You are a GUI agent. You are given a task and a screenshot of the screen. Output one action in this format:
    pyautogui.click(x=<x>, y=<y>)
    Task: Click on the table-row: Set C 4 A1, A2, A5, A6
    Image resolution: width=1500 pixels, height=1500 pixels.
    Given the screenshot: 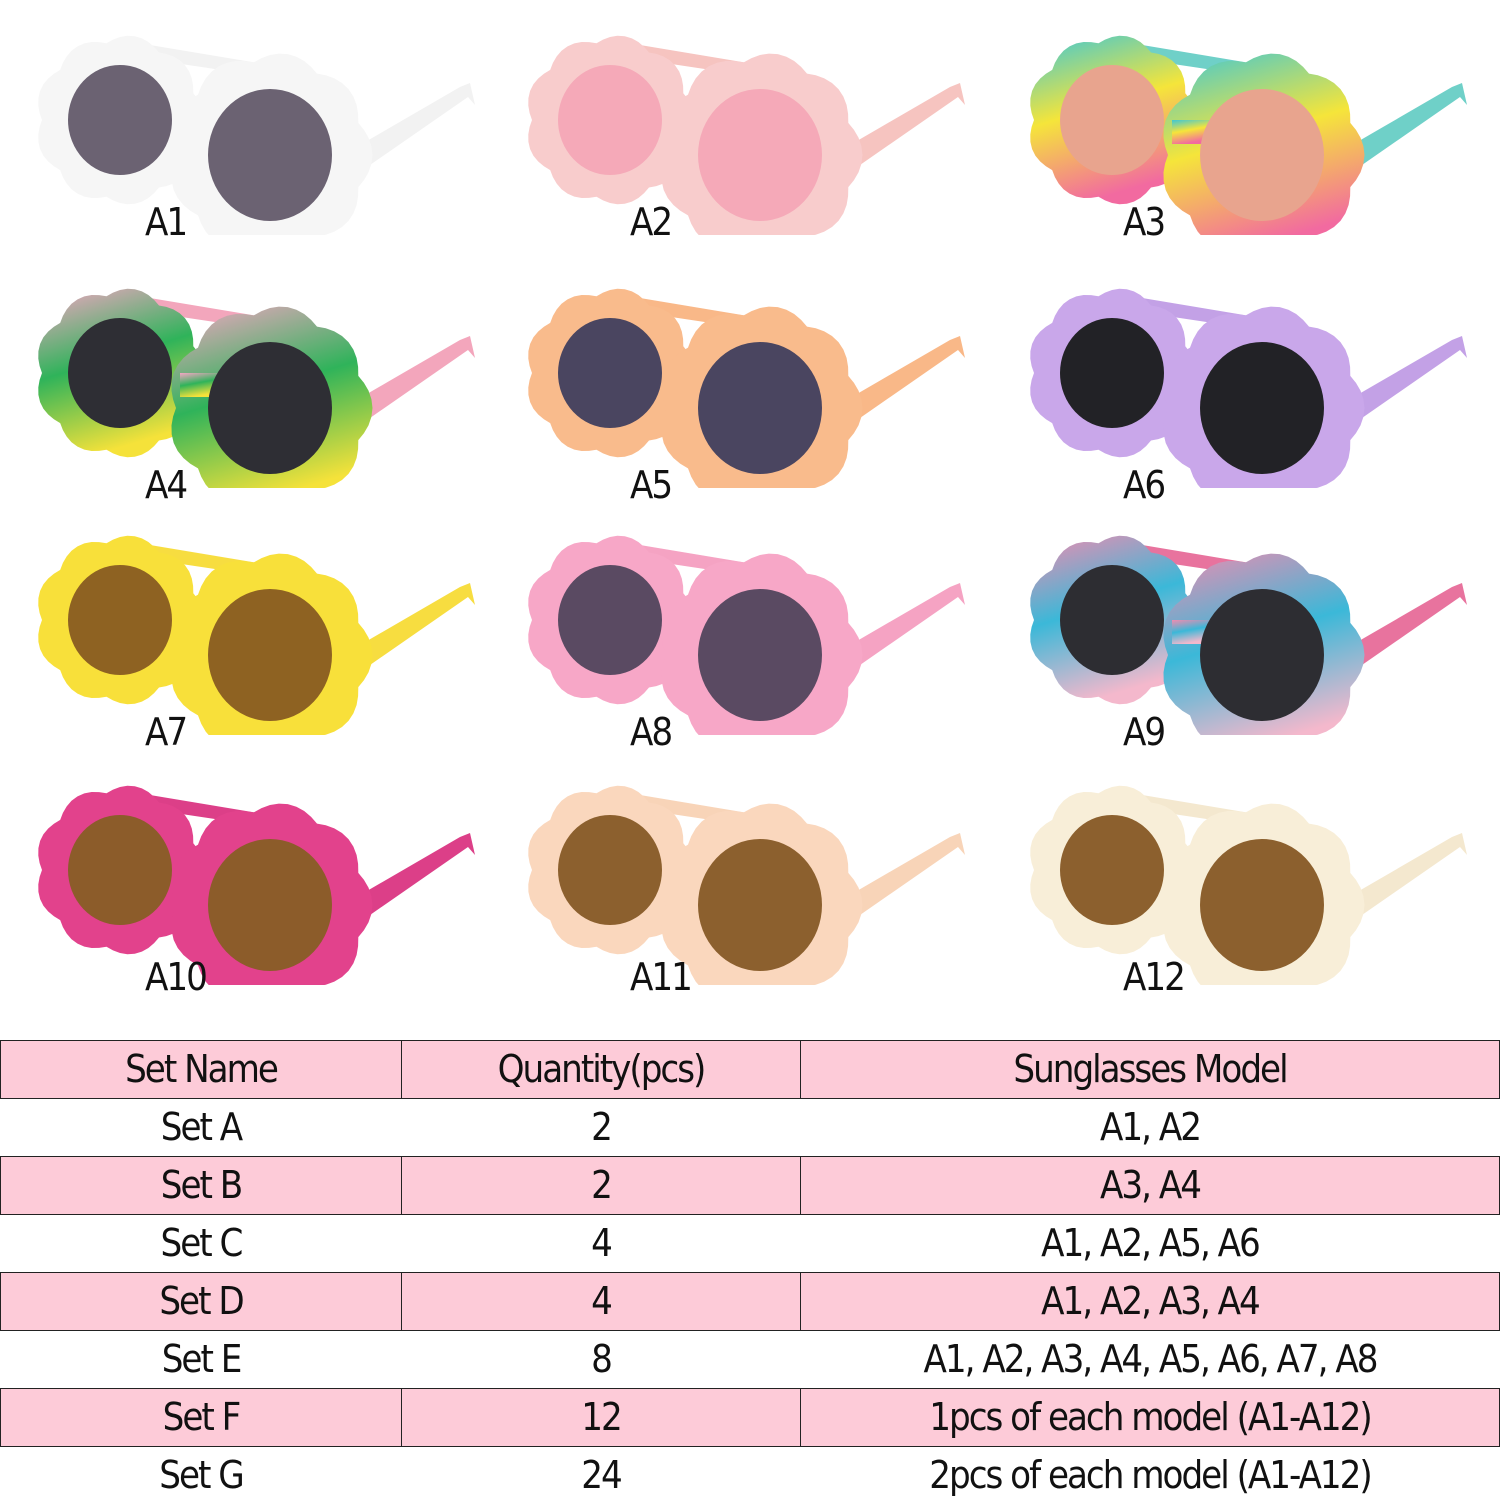 What is the action you would take?
    pyautogui.click(x=750, y=1243)
    